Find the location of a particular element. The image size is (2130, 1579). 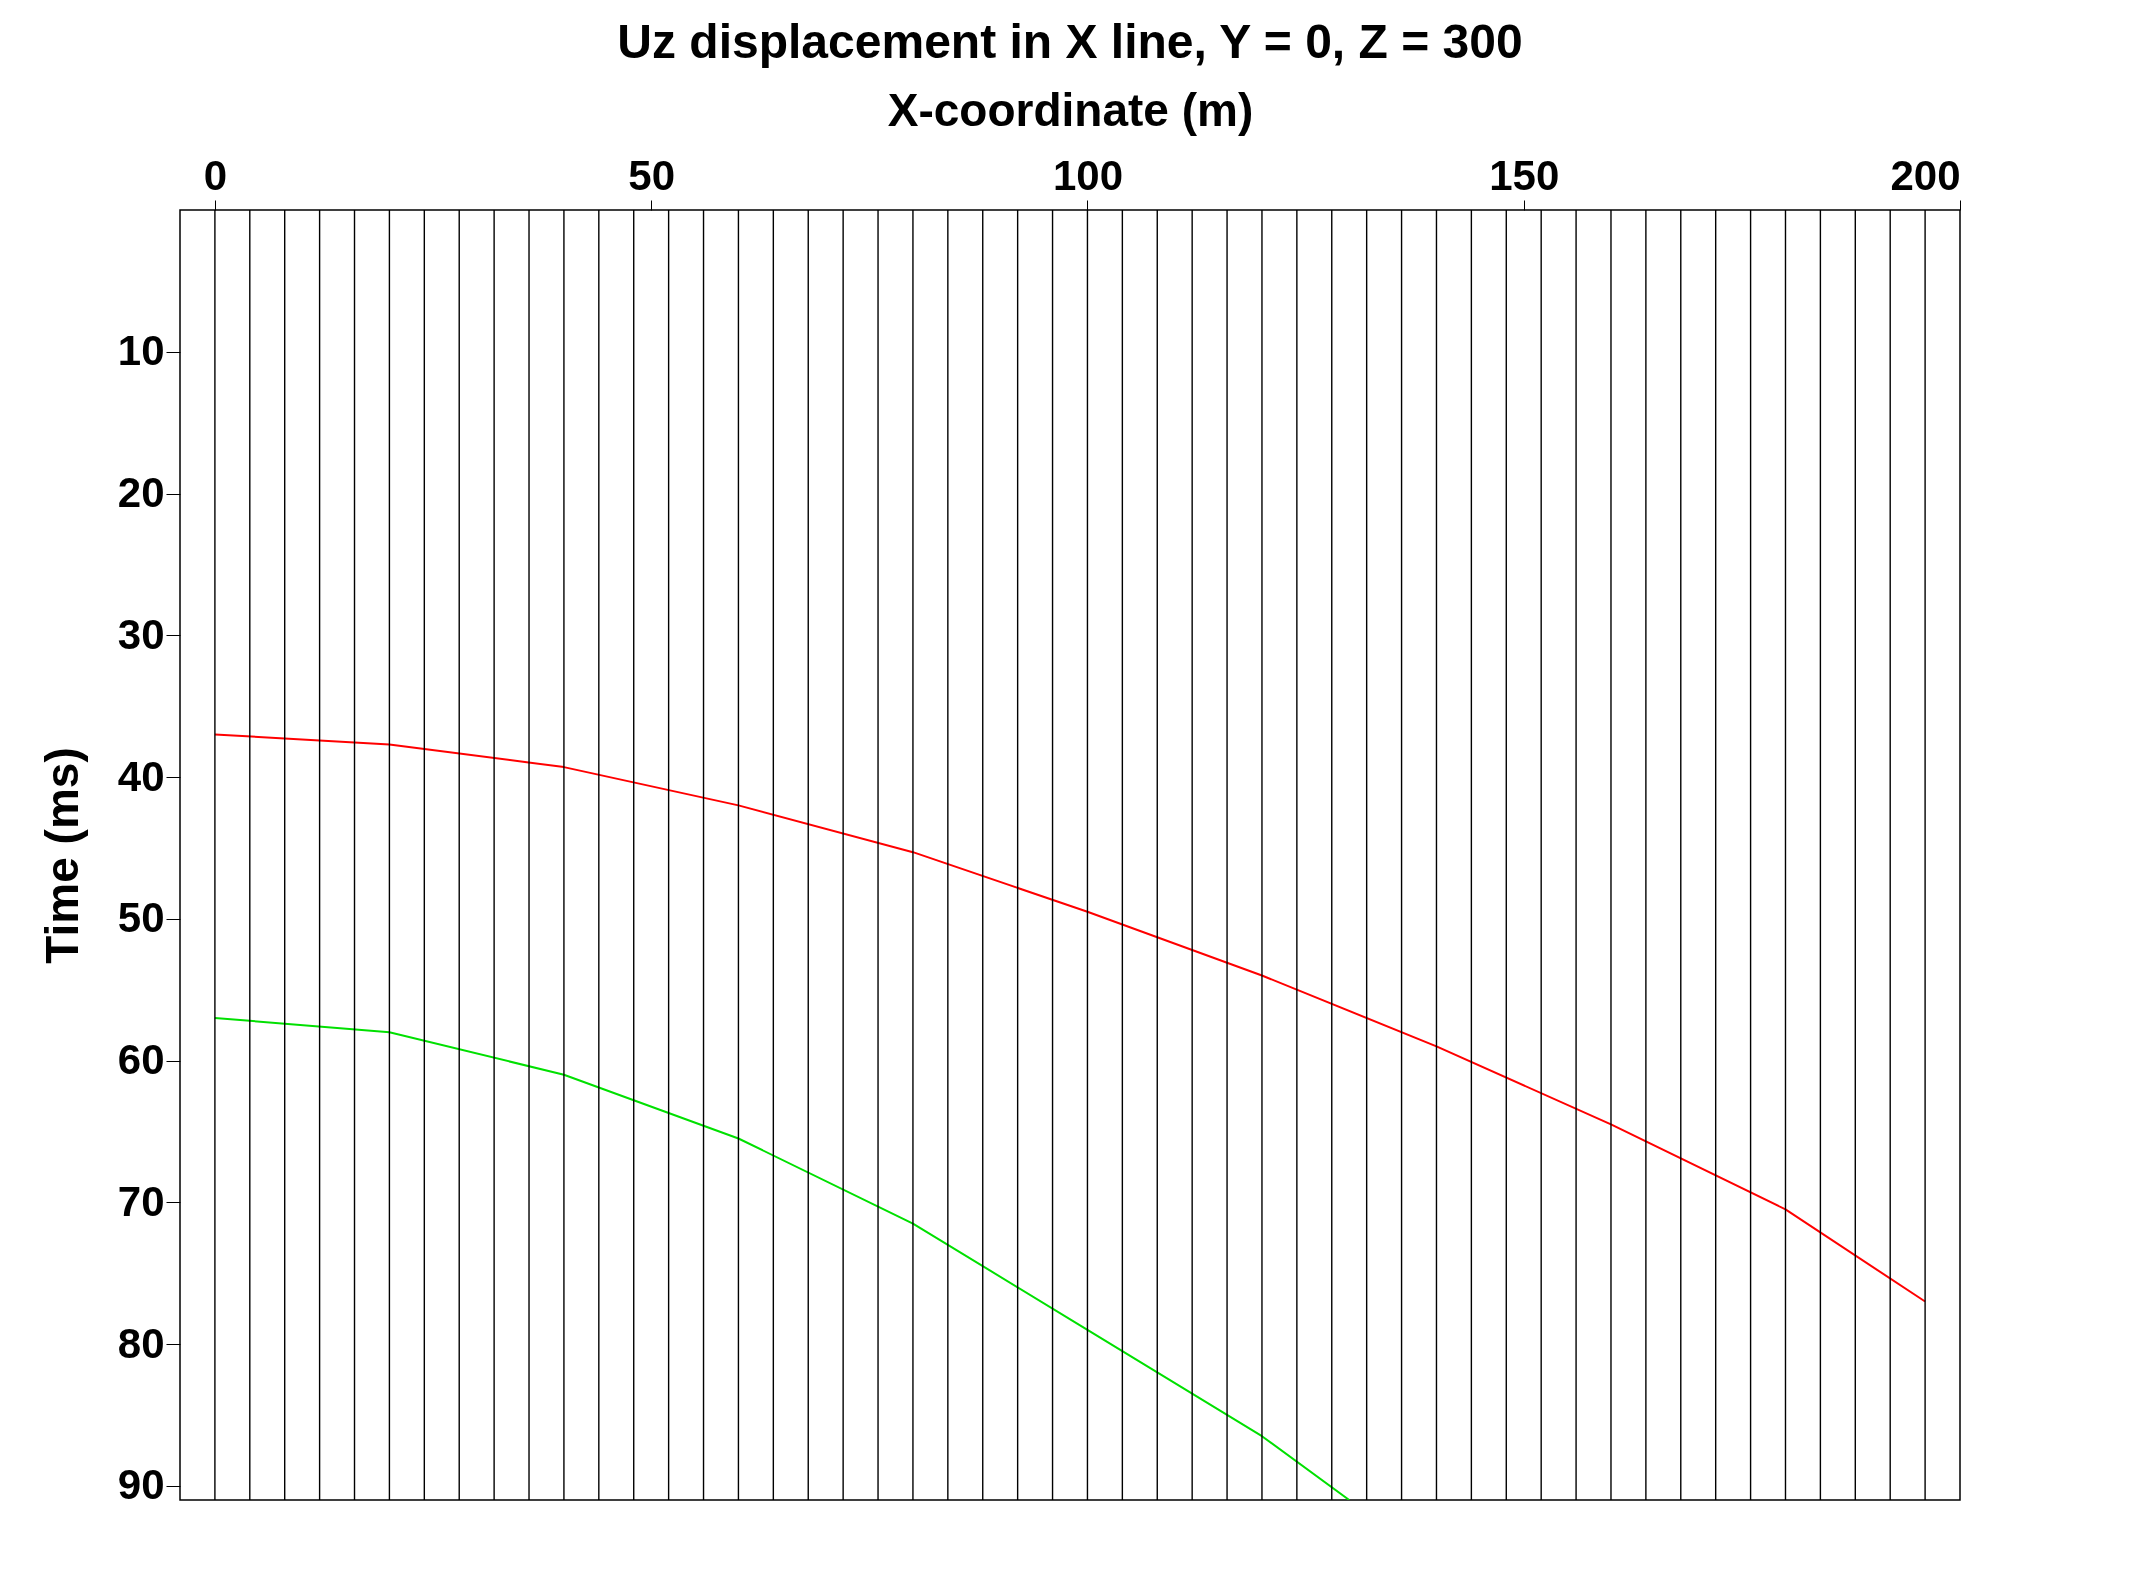

y-tick-label: 10 is located at coordinates (141, 351).